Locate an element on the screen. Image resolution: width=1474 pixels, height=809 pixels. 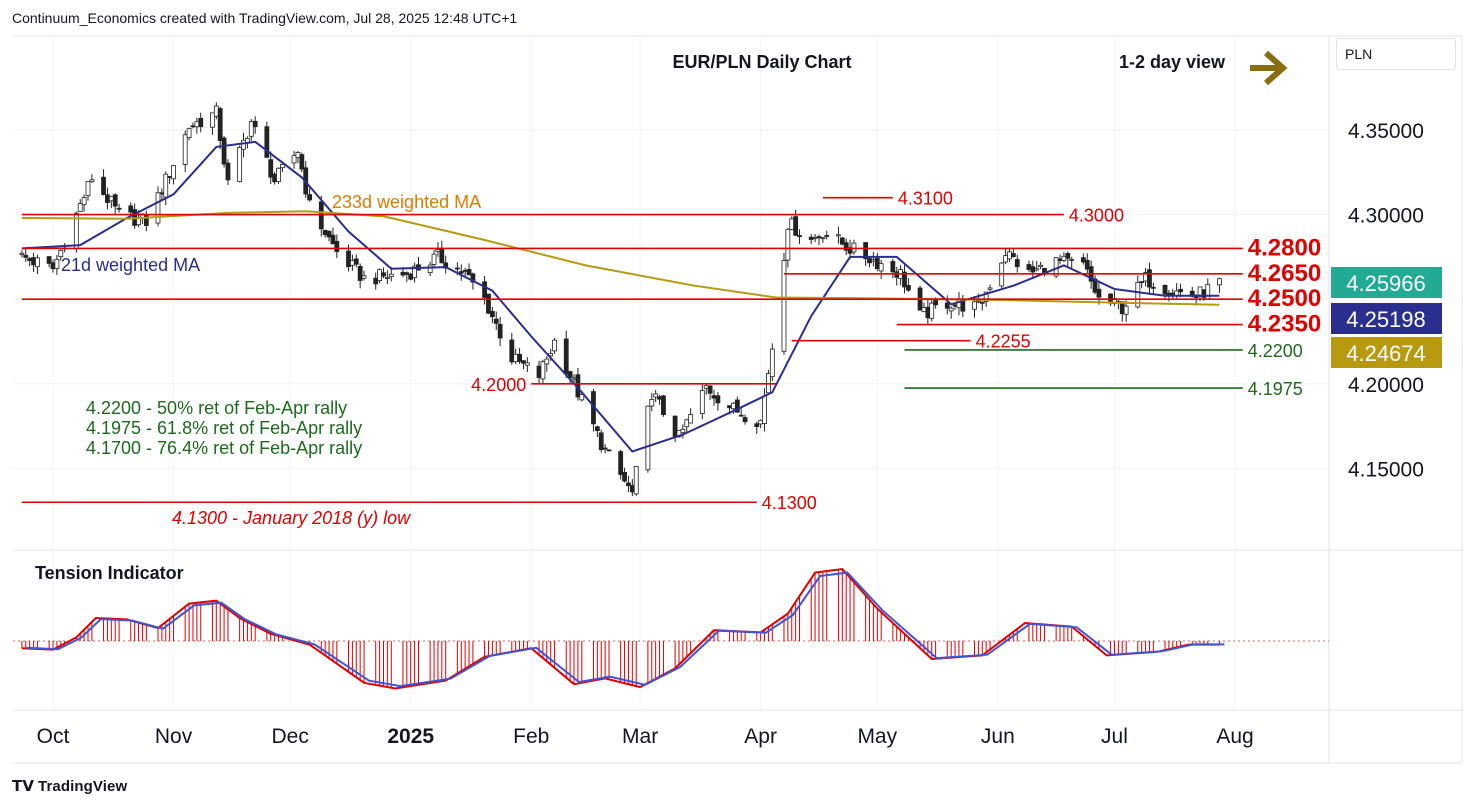
currency-scale-label: PLN is located at coordinates (1396, 54).